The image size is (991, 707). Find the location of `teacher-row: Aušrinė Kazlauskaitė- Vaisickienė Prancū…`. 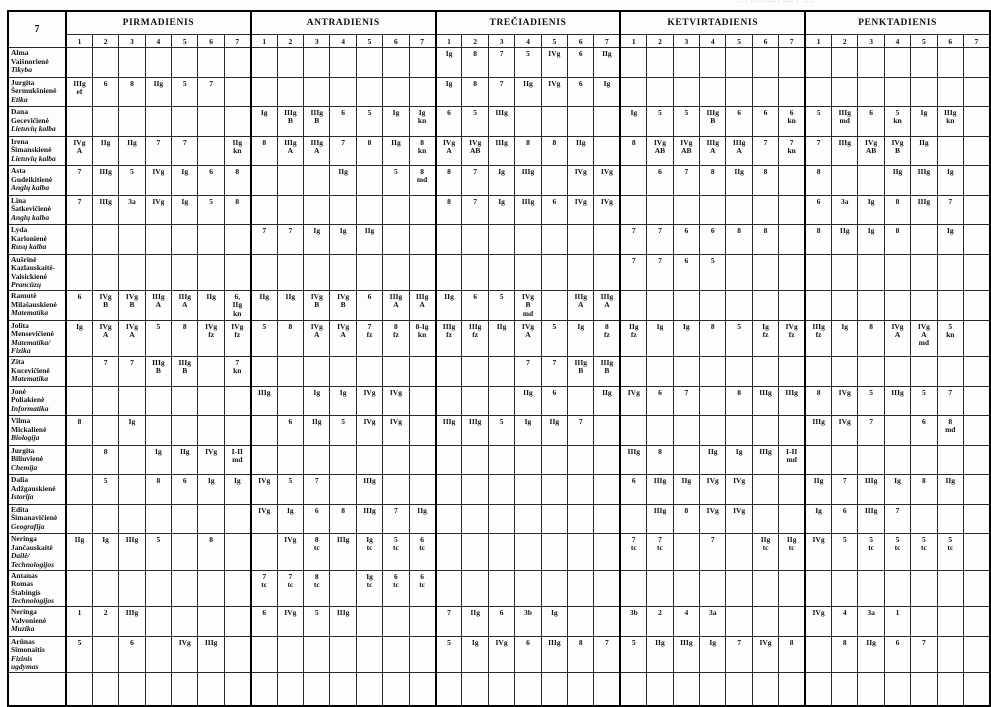

teacher-row: Aušrinė Kazlauskaitė- Vaisickienė Prancū… is located at coordinates (499, 272).